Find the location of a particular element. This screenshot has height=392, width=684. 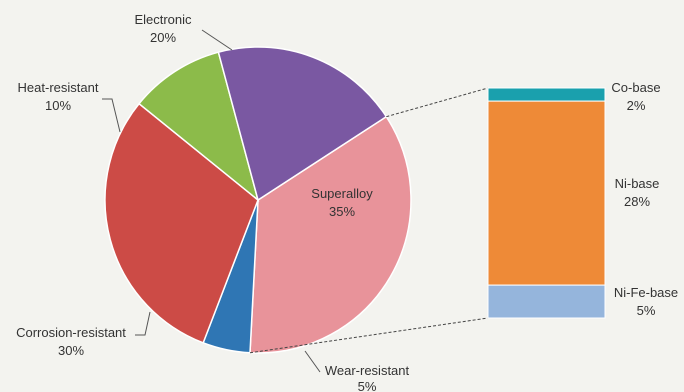

pie-slice-corrosion-resistant is located at coordinates (181, 223).